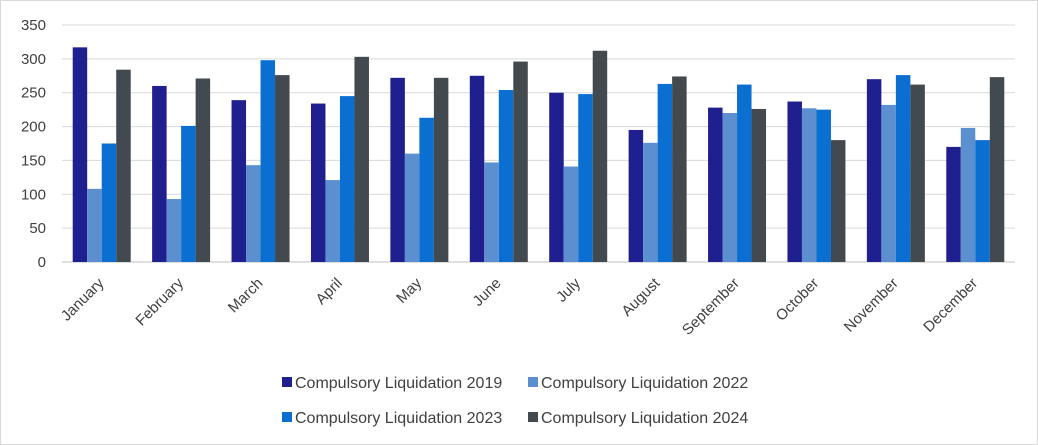 The width and height of the screenshot is (1038, 445). Describe the element at coordinates (33, 59) in the screenshot. I see `y-tick-label: 300` at that location.